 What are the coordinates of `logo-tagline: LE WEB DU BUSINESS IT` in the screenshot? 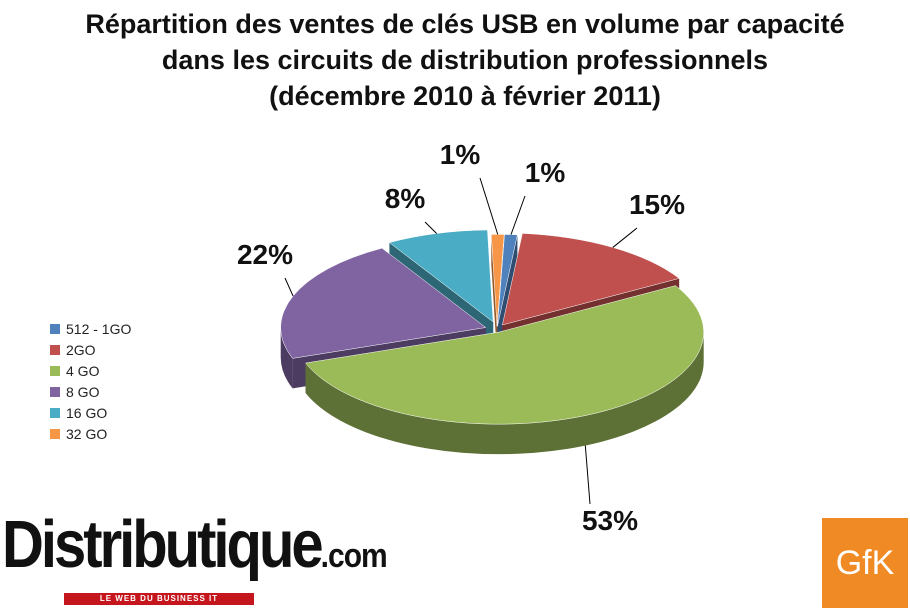 It's located at (159, 599).